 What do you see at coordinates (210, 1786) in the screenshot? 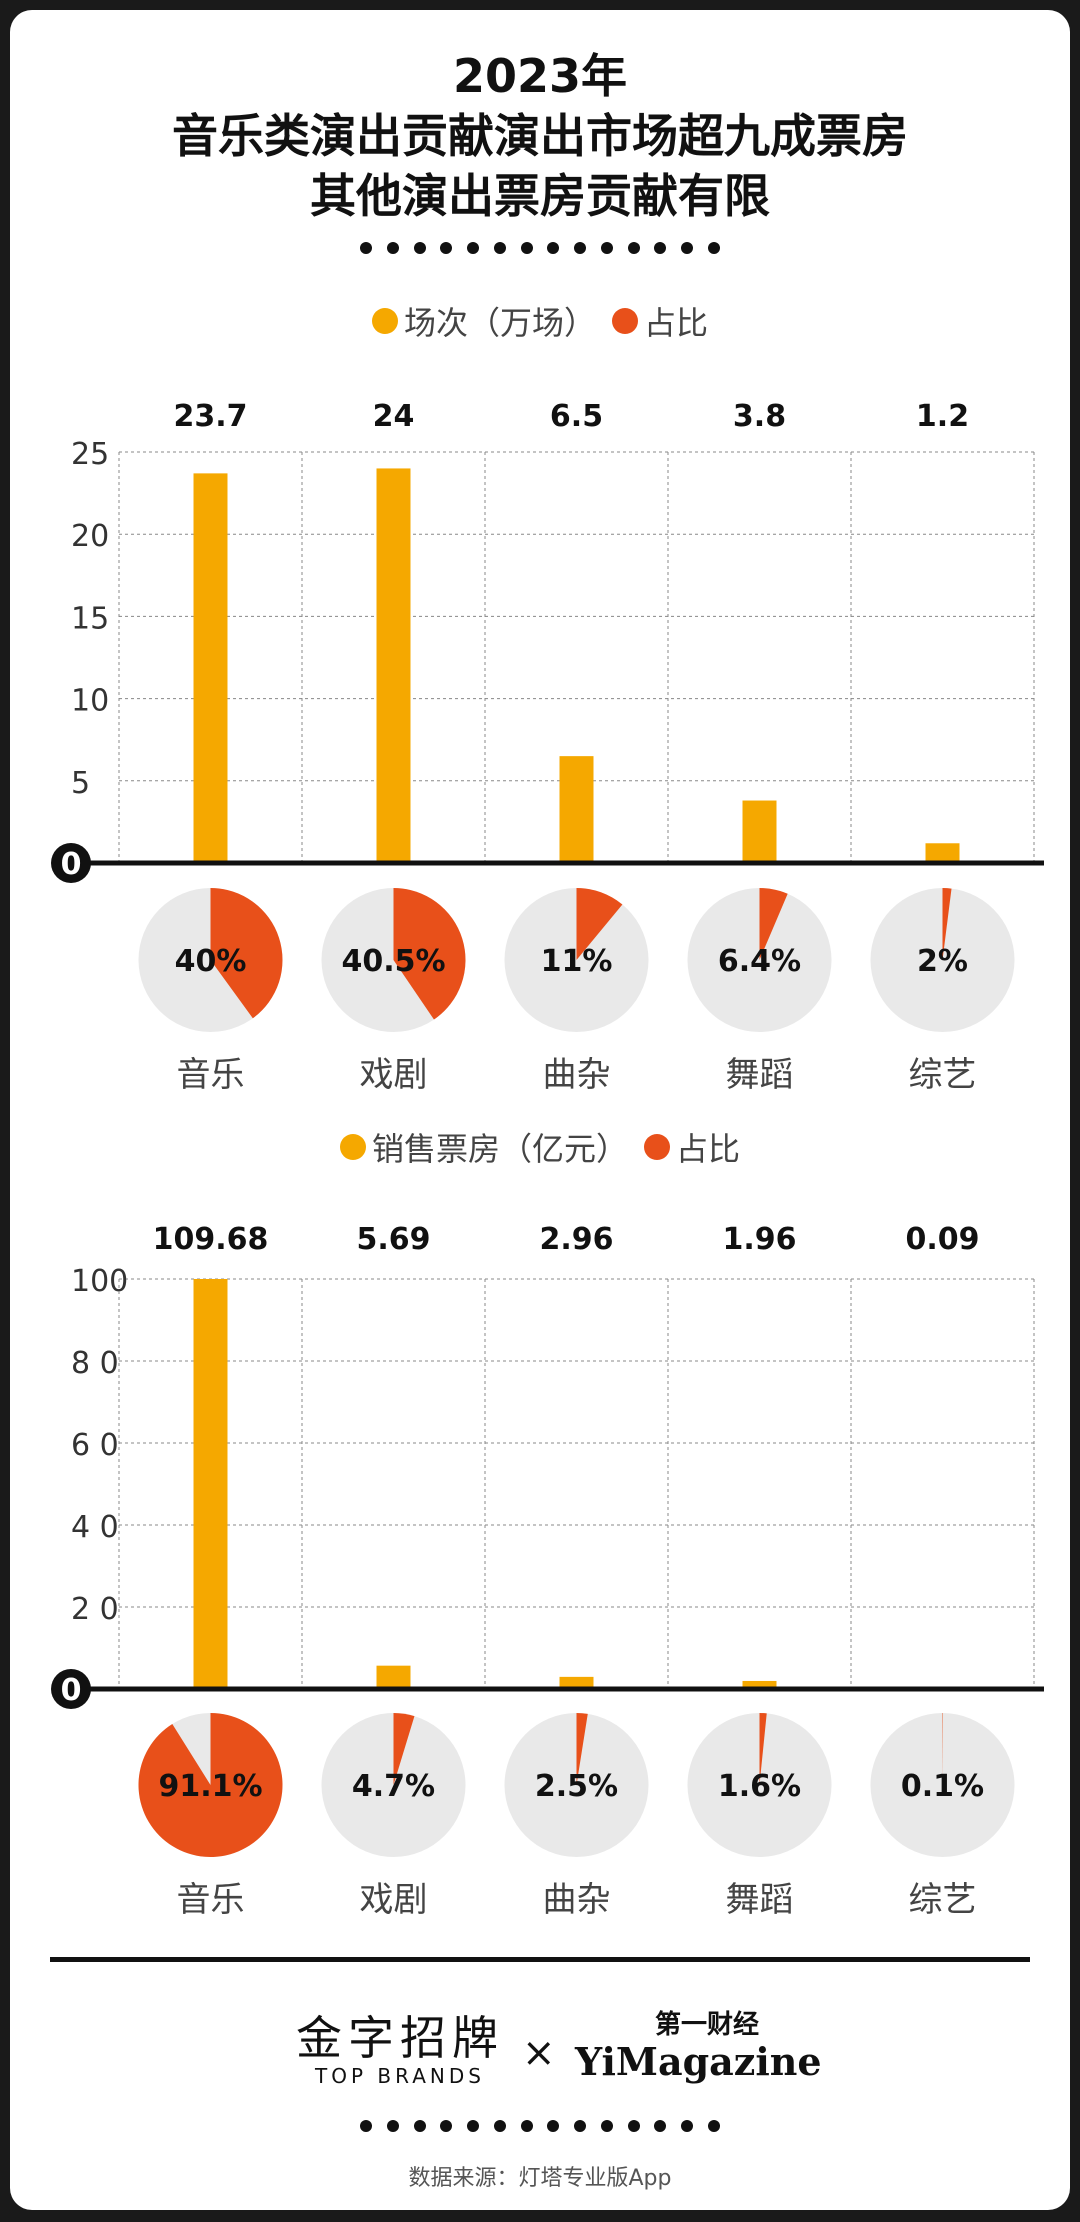
I see `pie-percent-label: 91.1%` at bounding box center [210, 1786].